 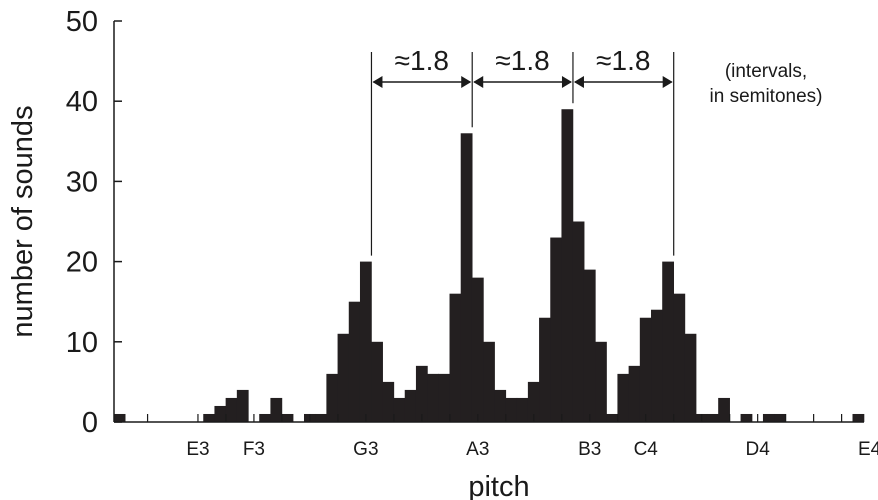 I want to click on x-tick-label: F3, so click(x=254, y=449).